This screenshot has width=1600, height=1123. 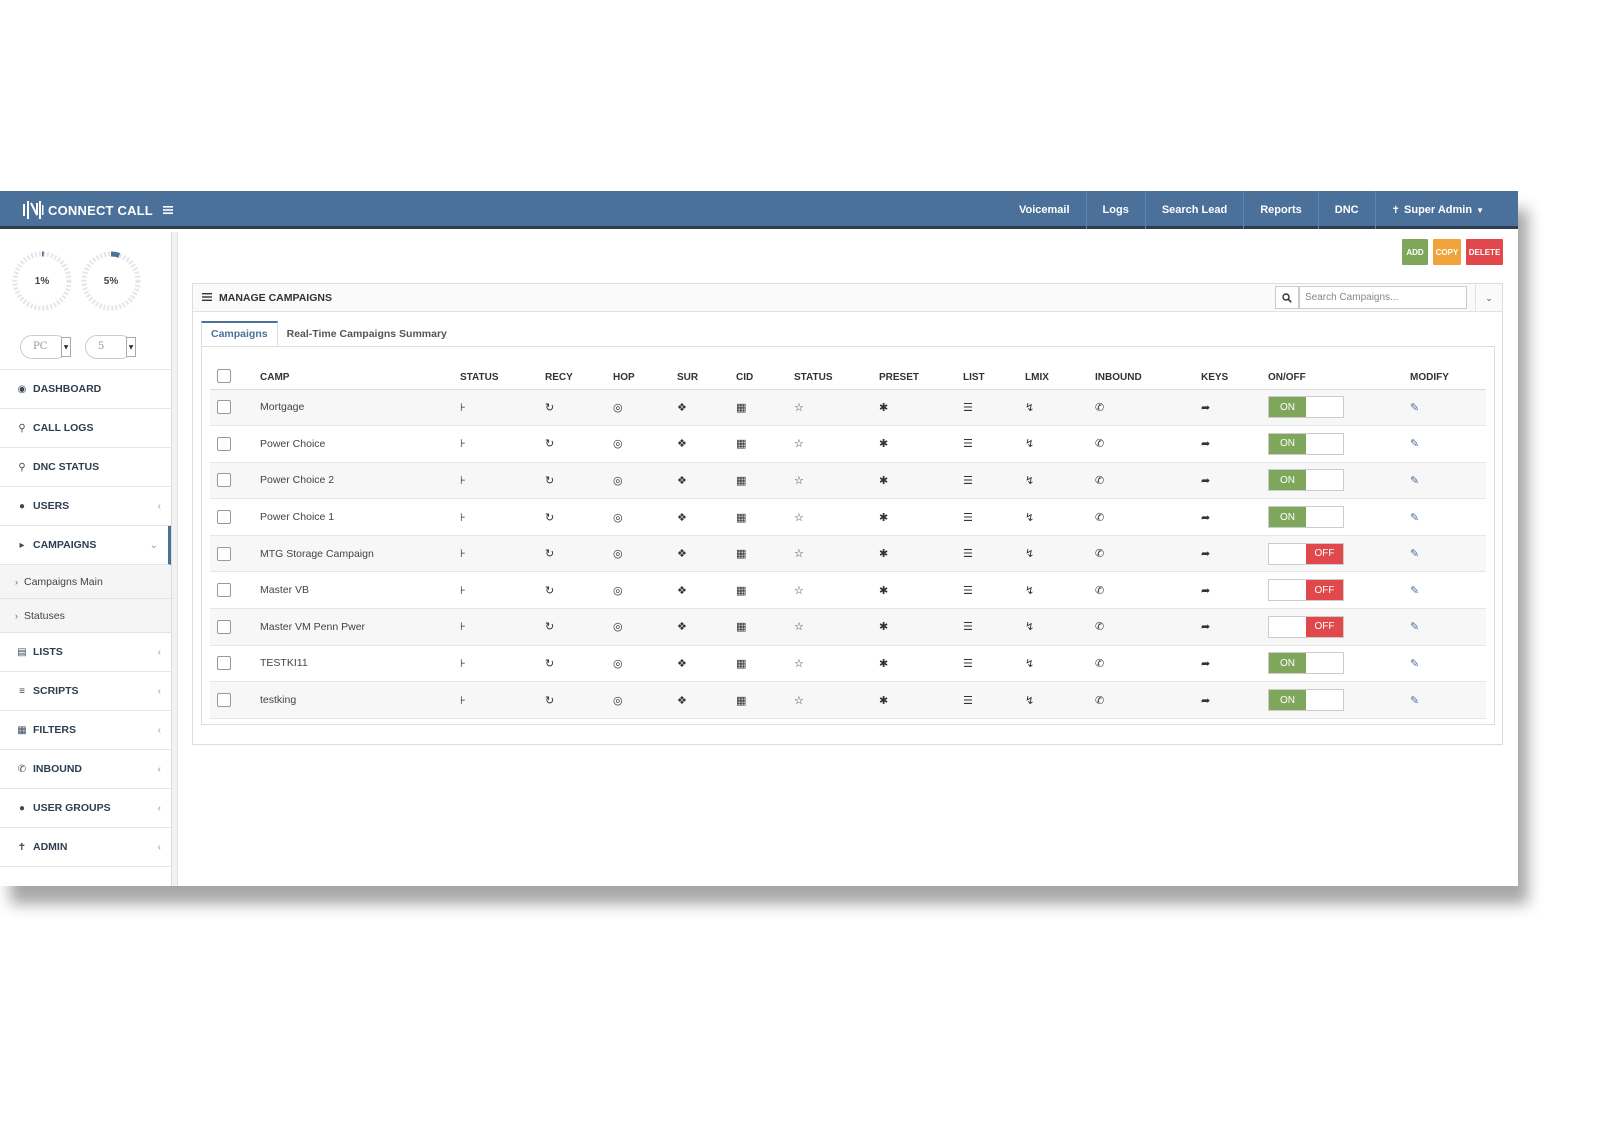 I want to click on sidebar-item-scripts: ≡ SCRIPTS ‹, so click(x=85, y=691).